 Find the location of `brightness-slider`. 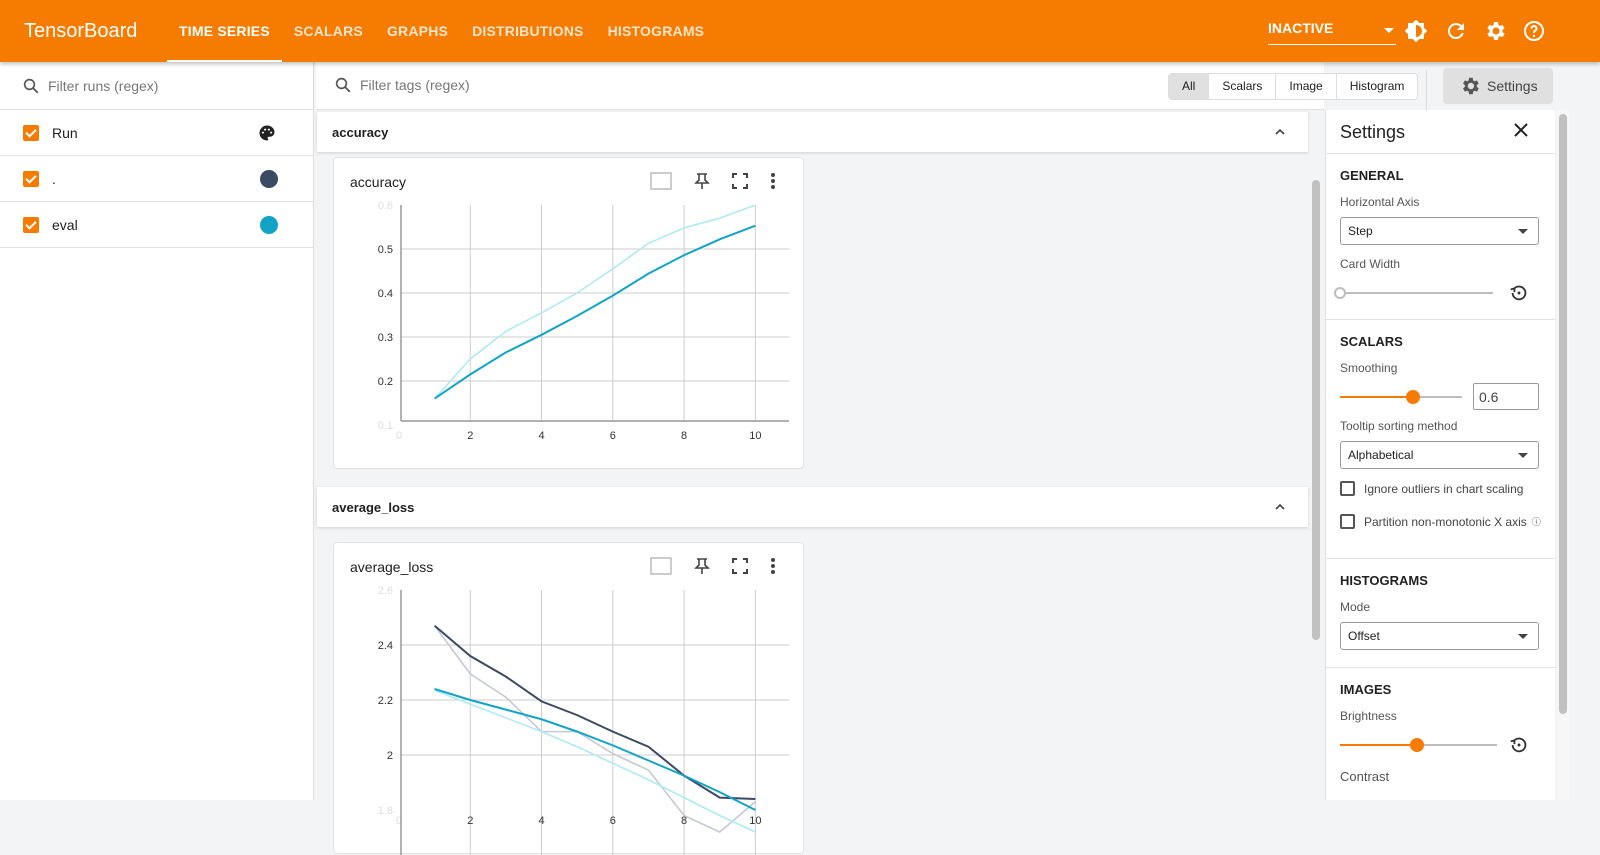

brightness-slider is located at coordinates (1440, 745).